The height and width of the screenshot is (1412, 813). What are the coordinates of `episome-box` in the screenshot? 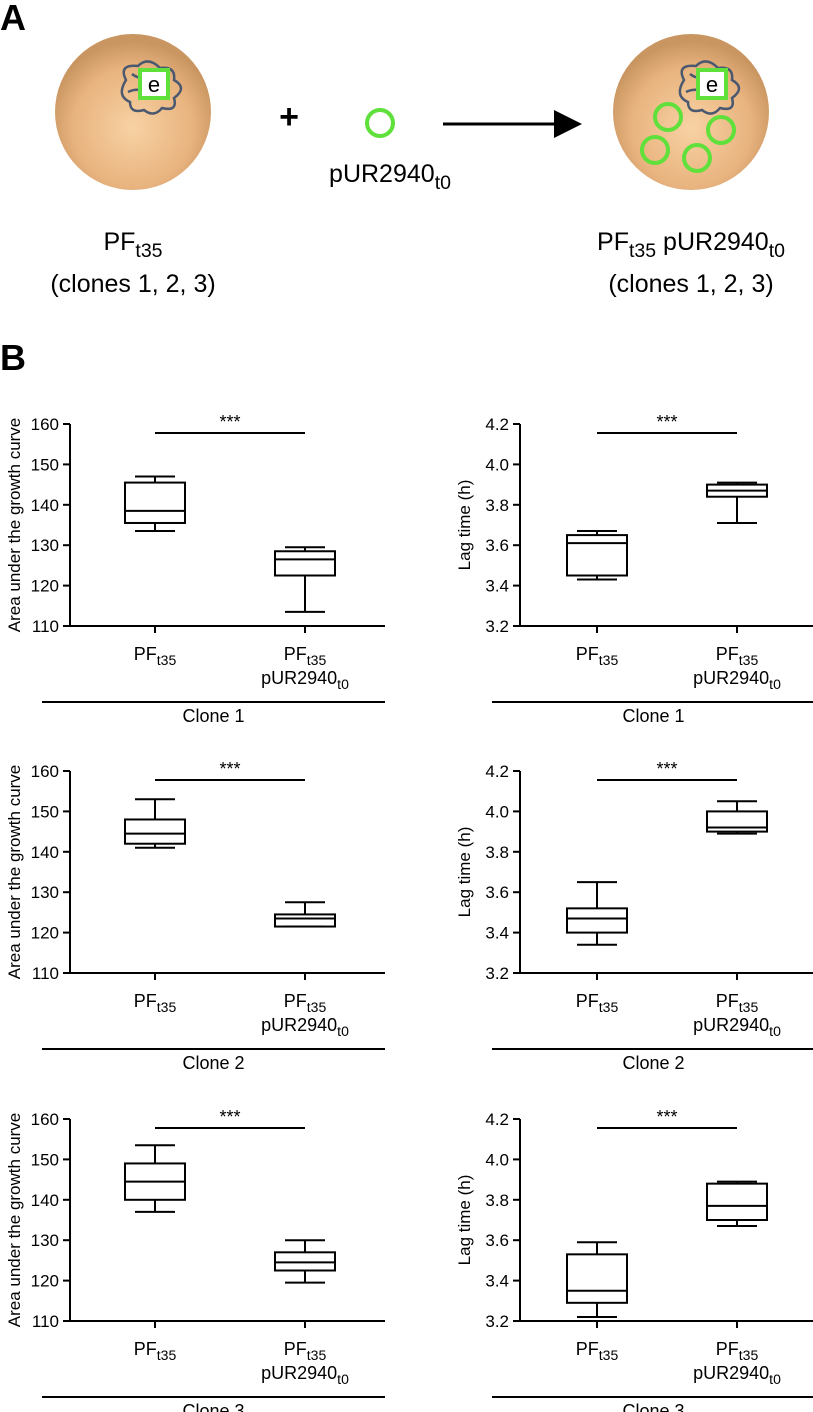 It's located at (712, 84).